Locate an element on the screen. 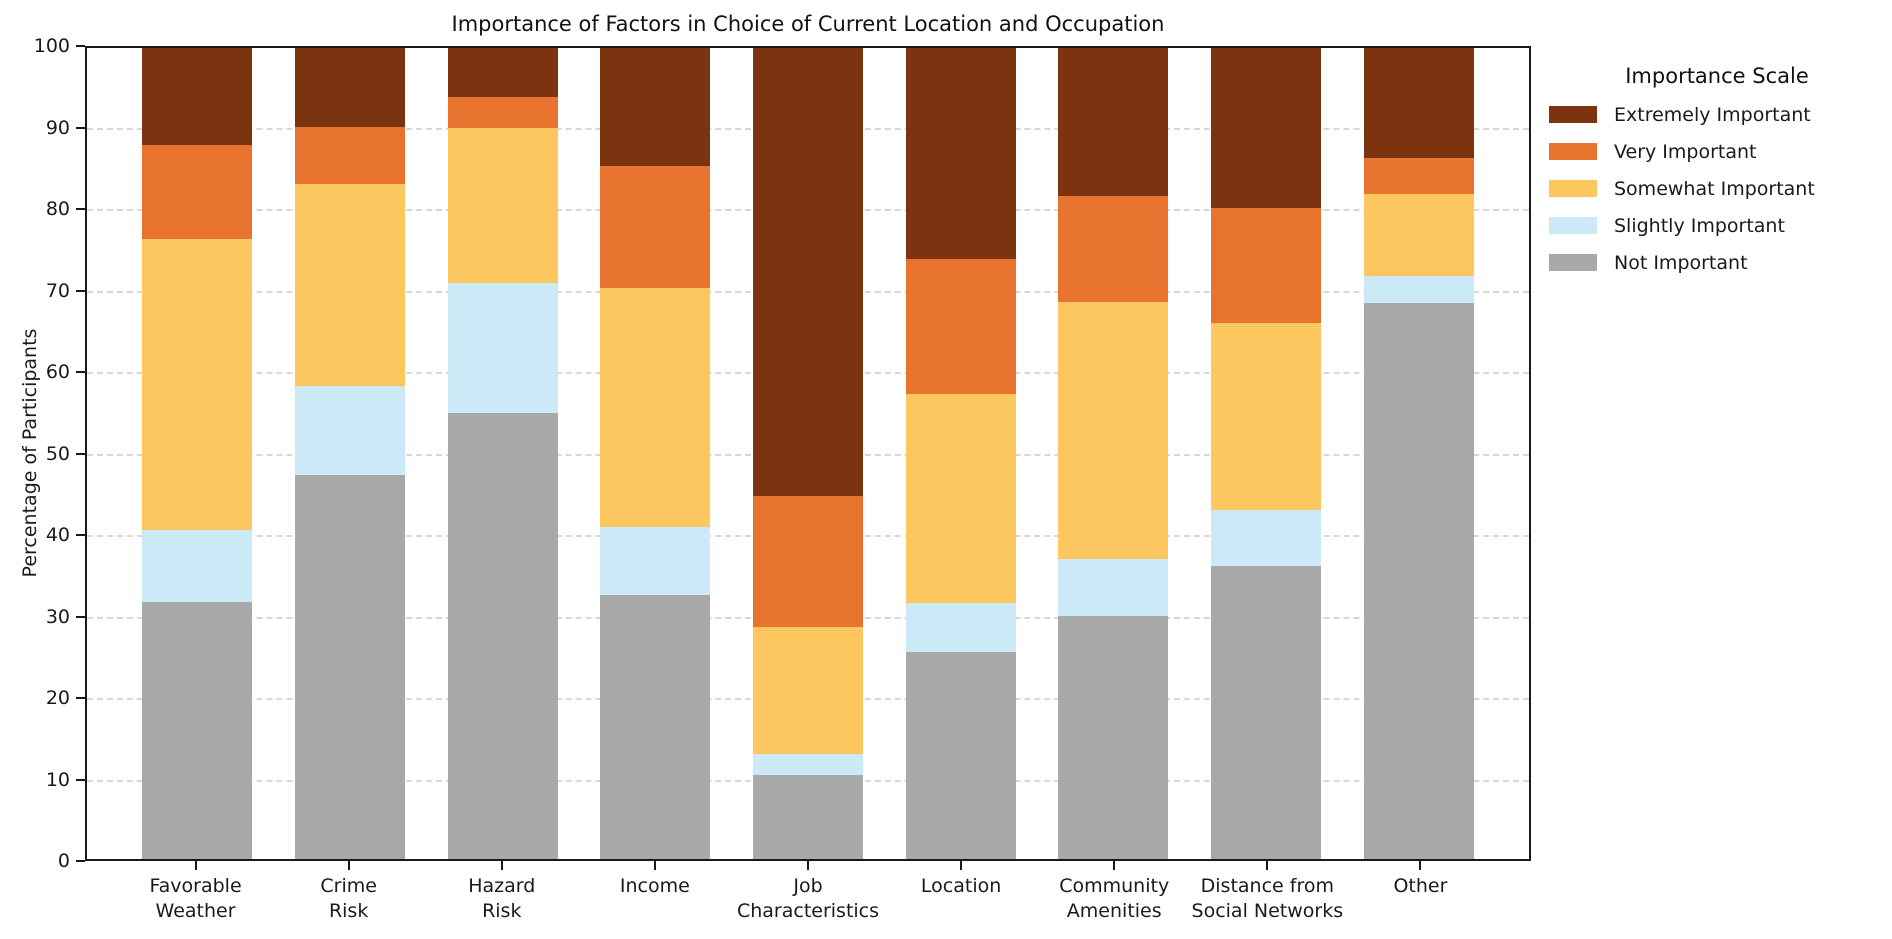 This screenshot has height=939, width=1892. x-tick-label: Location is located at coordinates (961, 886).